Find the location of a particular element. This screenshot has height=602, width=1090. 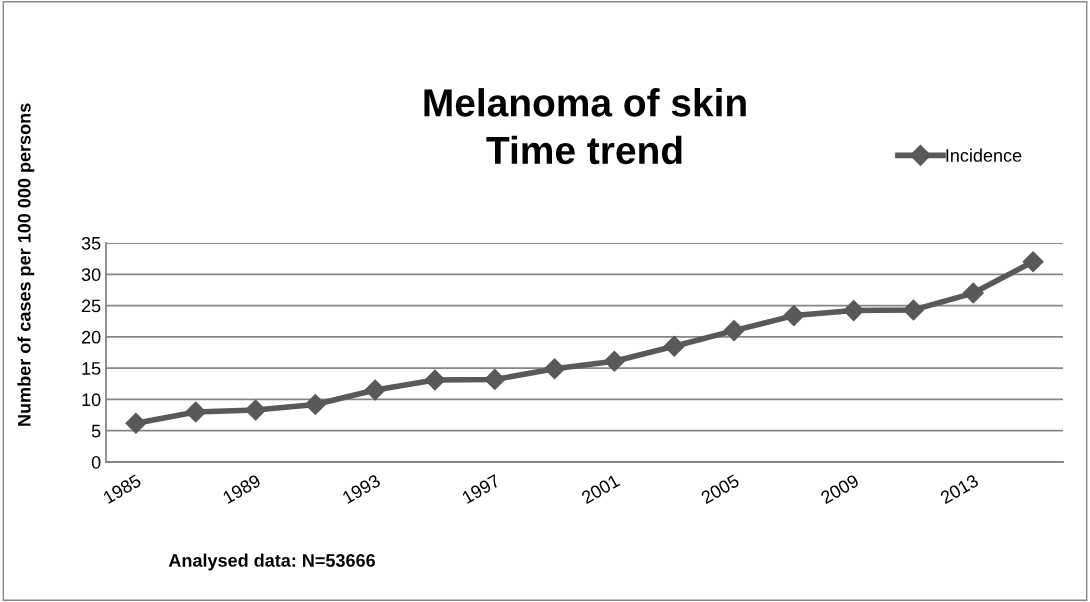

x-tick-label: 2001 is located at coordinates (600, 489).